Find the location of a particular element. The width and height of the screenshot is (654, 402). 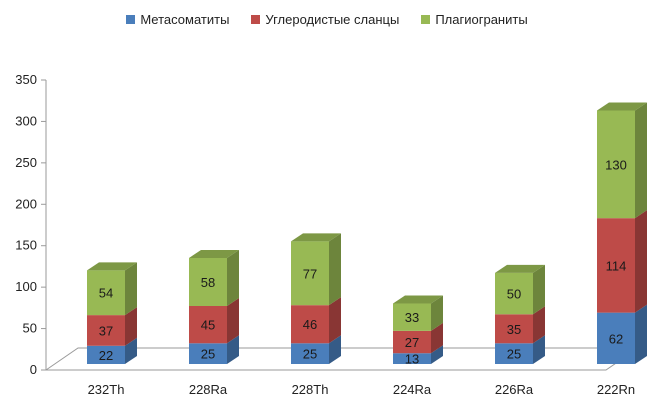

y-axis-tick-label: 100 is located at coordinates (26, 286).